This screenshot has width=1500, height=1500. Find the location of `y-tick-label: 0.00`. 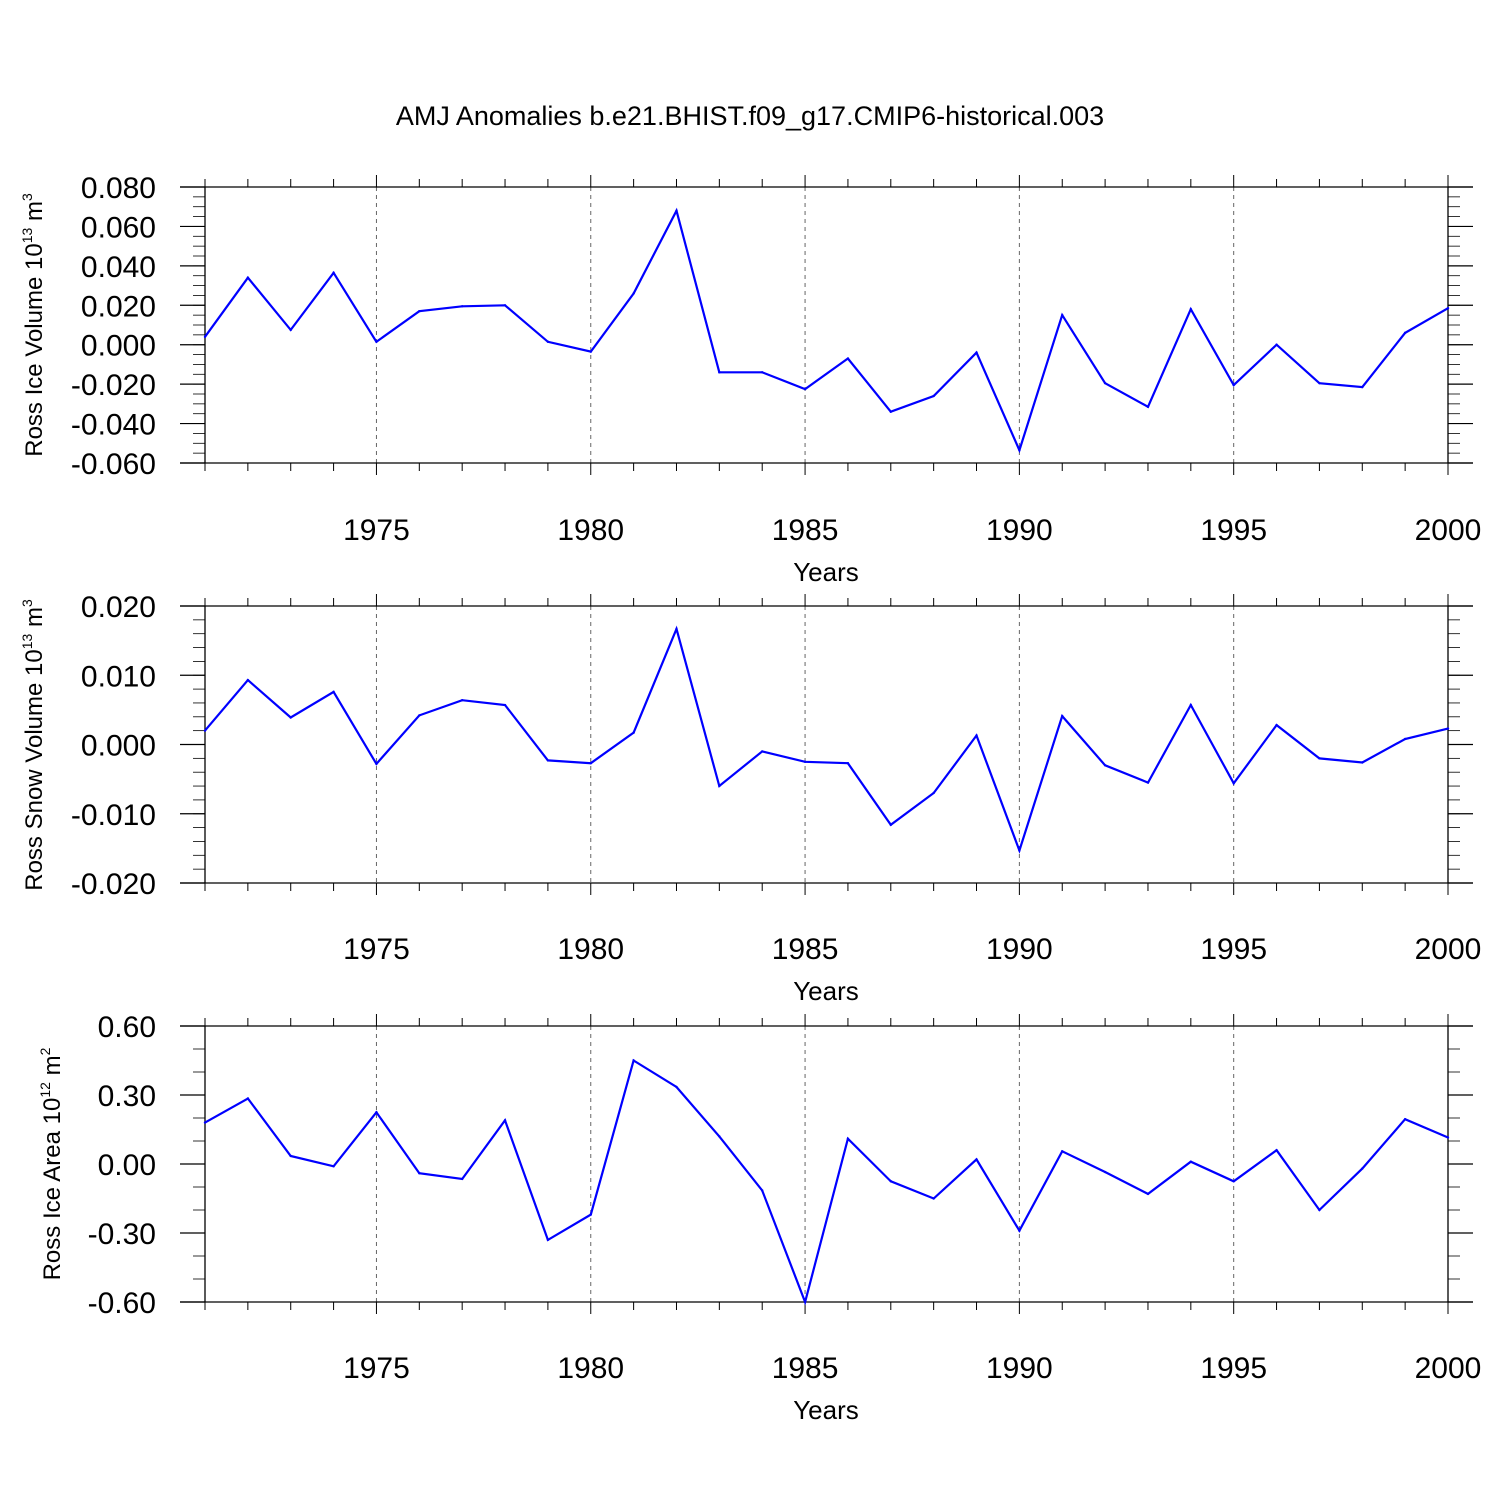

y-tick-label: 0.00 is located at coordinates (127, 1165).